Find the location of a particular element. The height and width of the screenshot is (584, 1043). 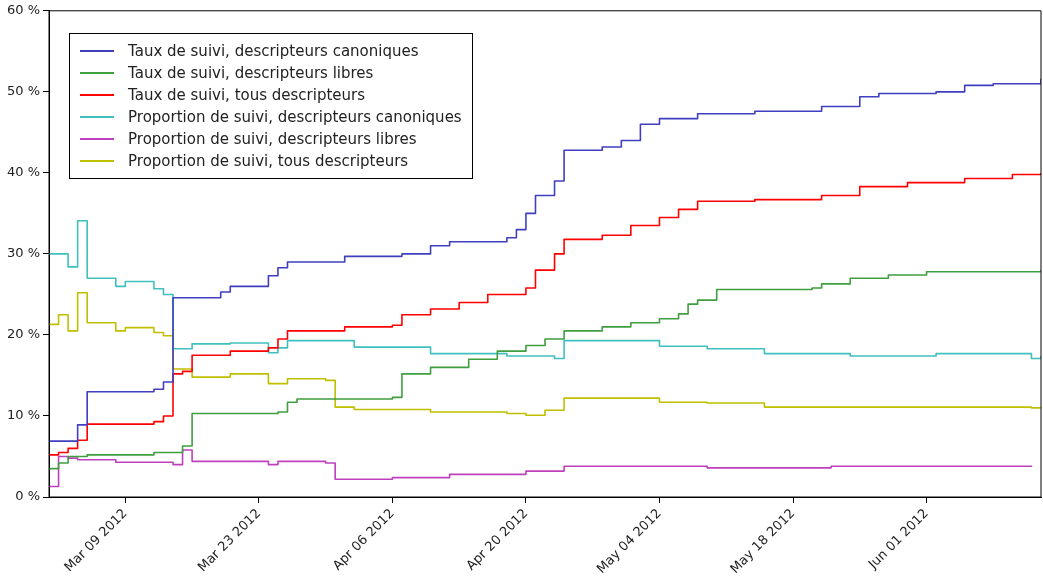

legend-label: Proportion de suivi, descripteurs libres is located at coordinates (272, 138).